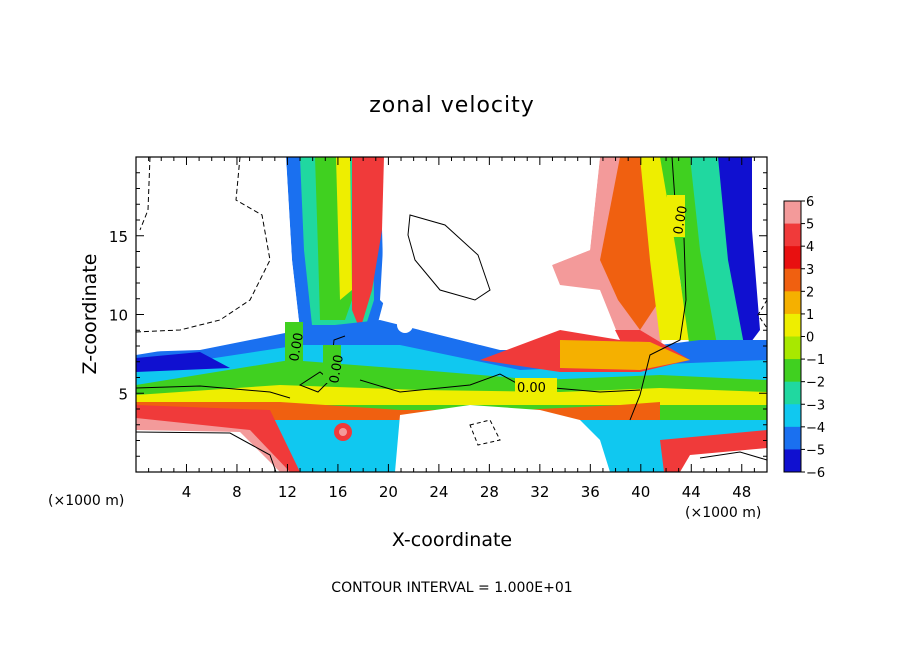  What do you see at coordinates (90, 314) in the screenshot?
I see `y-axis-label: Z-coordinate` at bounding box center [90, 314].